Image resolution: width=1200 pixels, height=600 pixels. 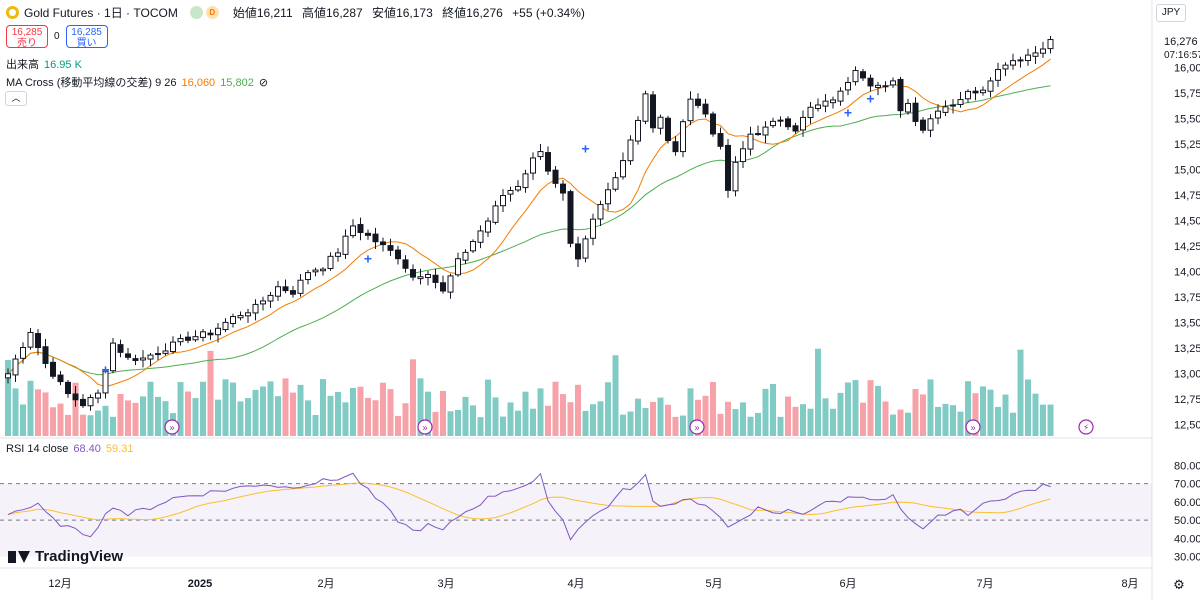 What do you see at coordinates (697, 427) in the screenshot?
I see `event-icon` at bounding box center [697, 427].